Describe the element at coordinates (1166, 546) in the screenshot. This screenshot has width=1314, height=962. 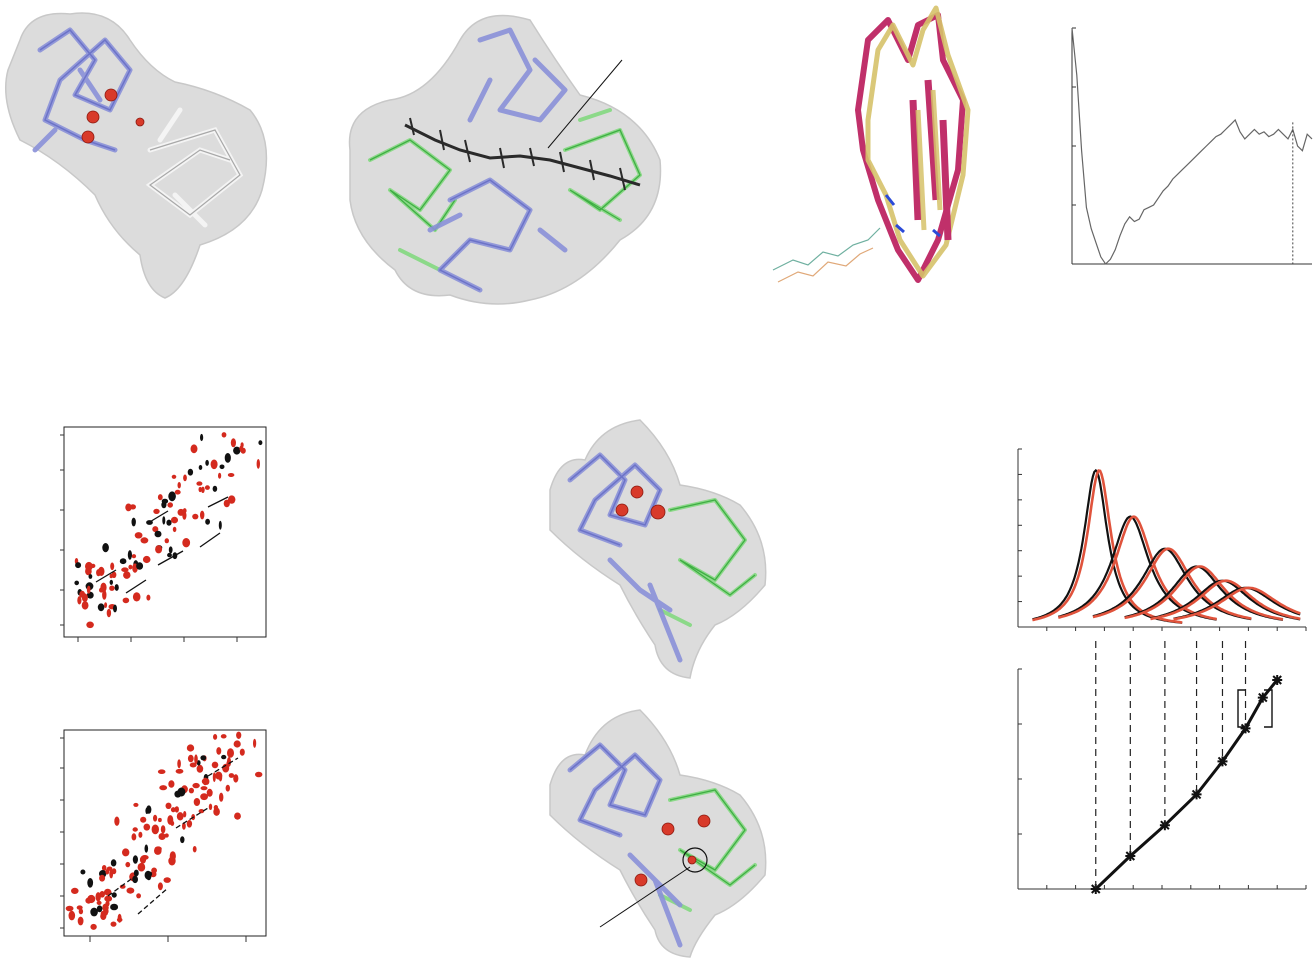
I see `peak-curves` at that location.